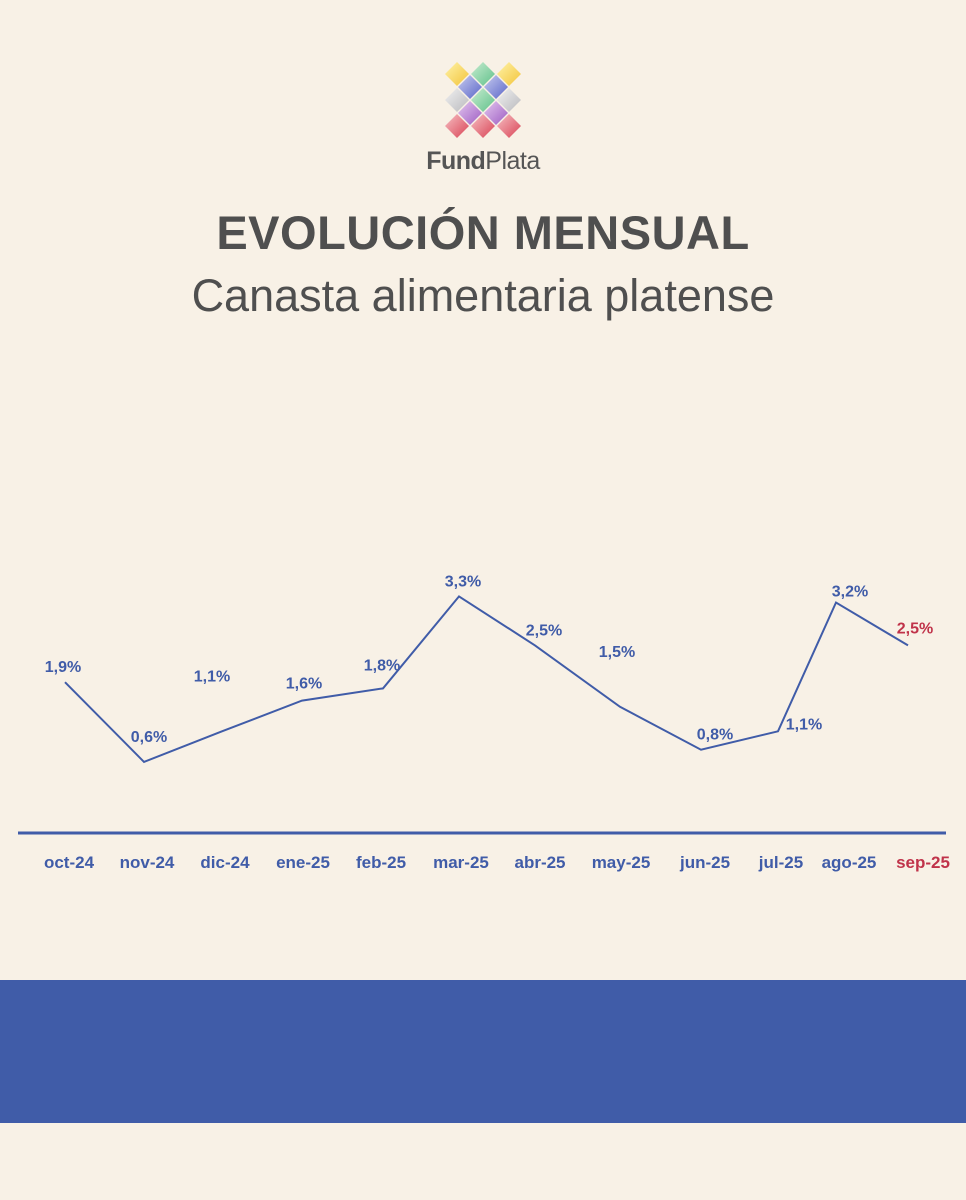 Image resolution: width=966 pixels, height=1200 pixels. I want to click on x-tick-label-dic-24: dic-24, so click(225, 862).